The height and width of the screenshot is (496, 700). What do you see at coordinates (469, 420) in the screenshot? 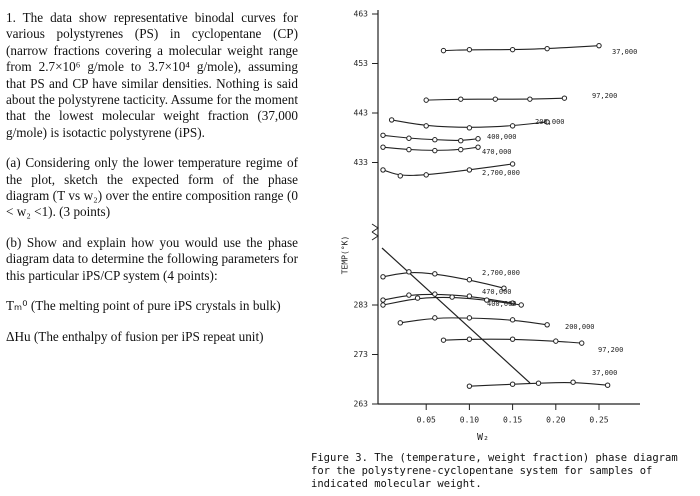
I see `x-tick-label: 0.10` at bounding box center [469, 420].